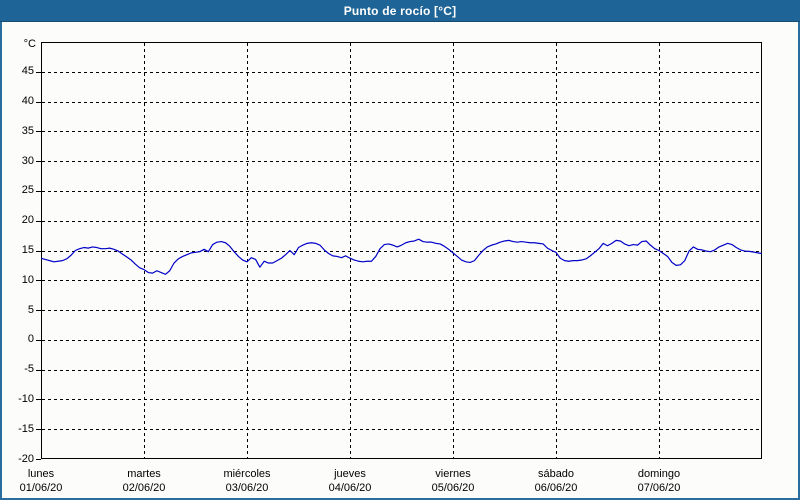 Image resolution: width=800 pixels, height=500 pixels. Describe the element at coordinates (350, 488) in the screenshot. I see `day-date: 04/06/20` at that location.